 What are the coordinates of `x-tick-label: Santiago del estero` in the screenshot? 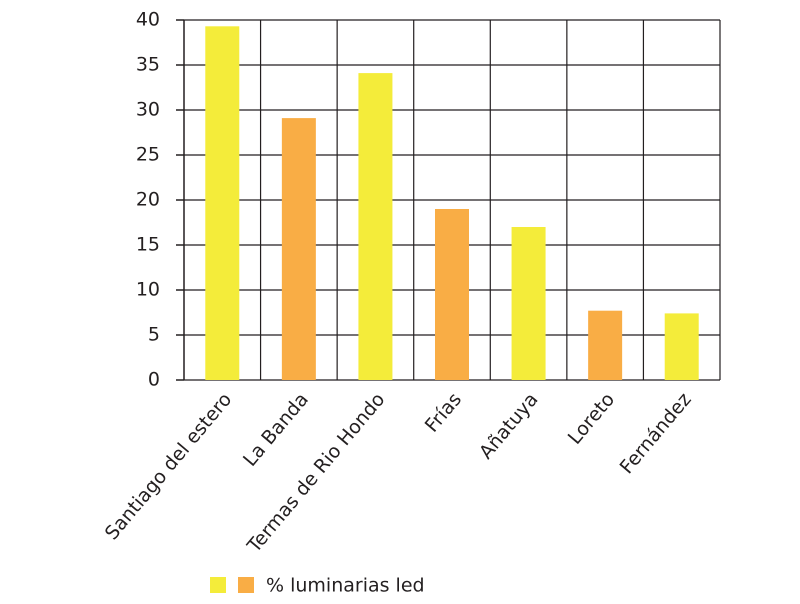 It's located at (169, 467).